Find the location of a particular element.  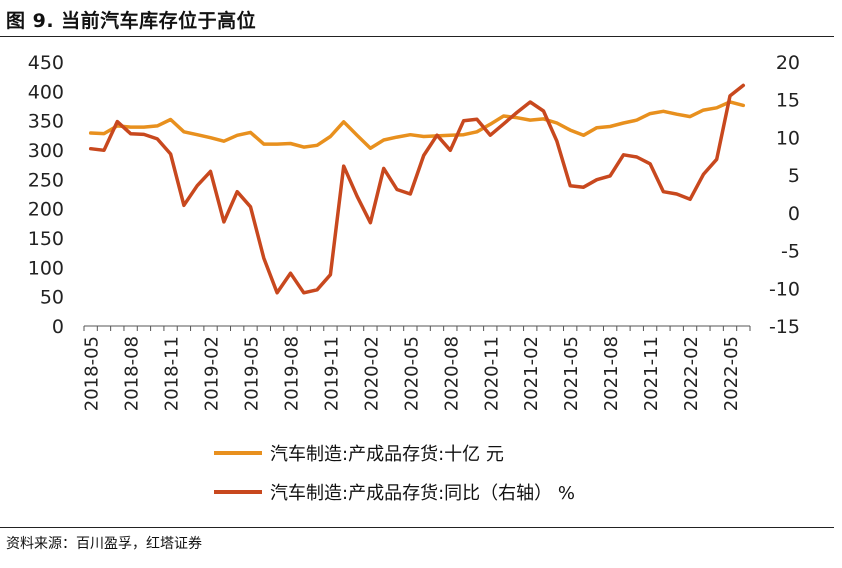

right-tick-label: -10 is located at coordinates (784, 289).